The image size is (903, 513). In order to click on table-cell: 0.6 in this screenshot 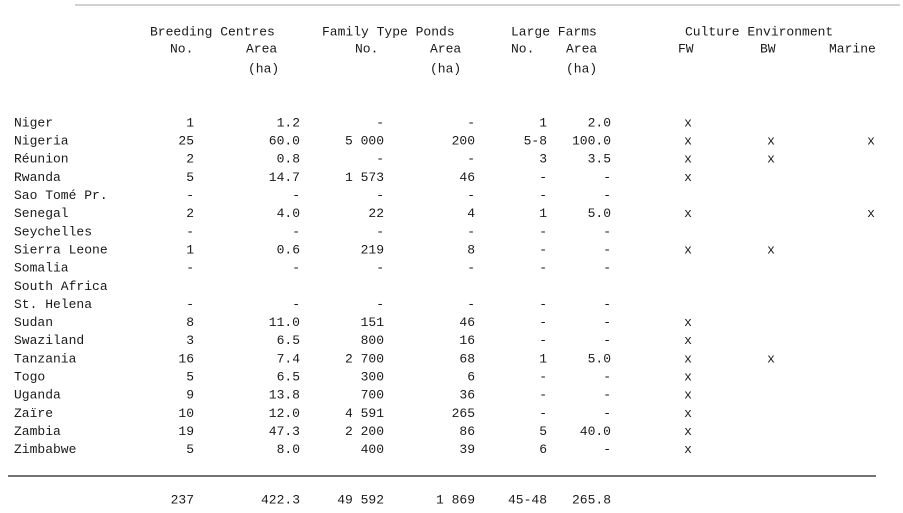, I will do `click(288, 249)`.